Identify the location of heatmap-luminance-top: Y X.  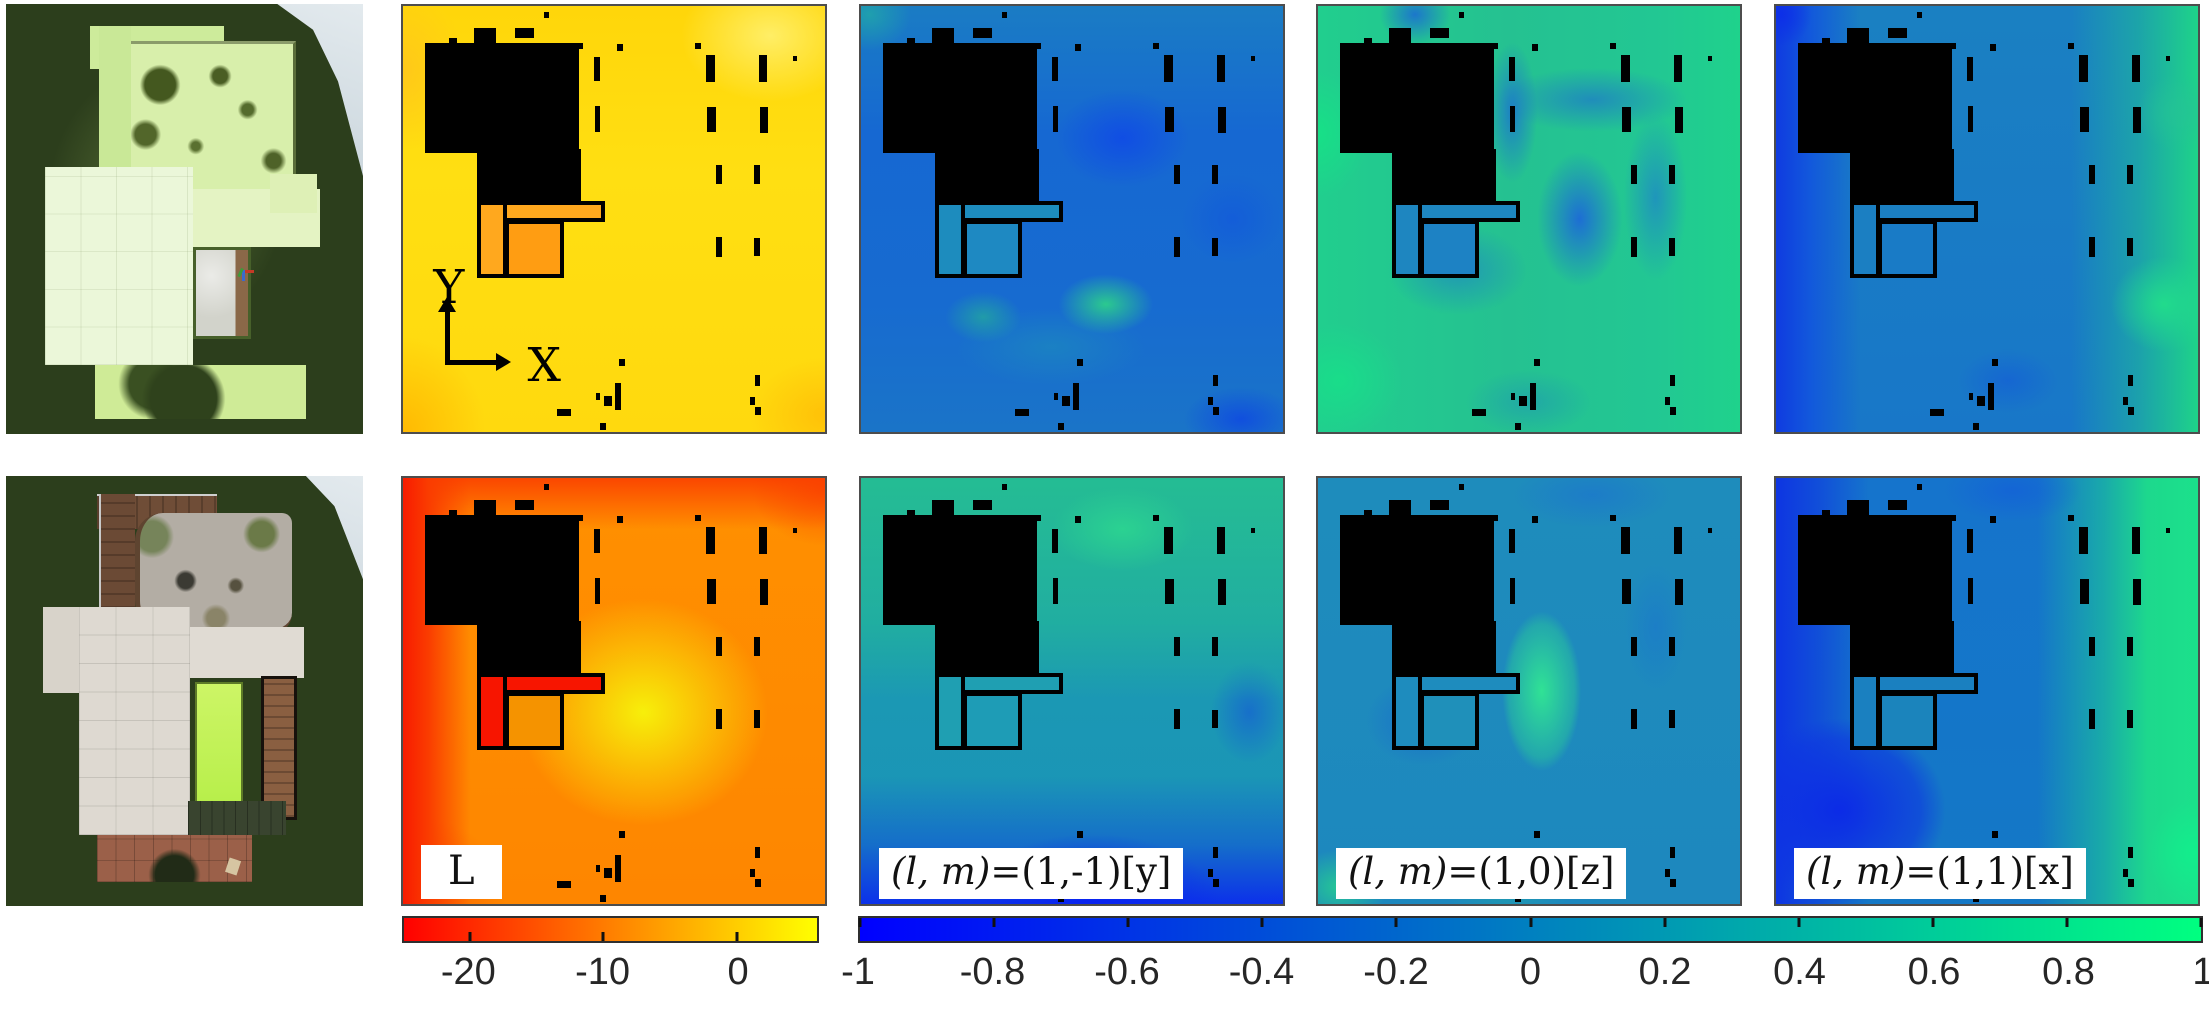
(614, 219).